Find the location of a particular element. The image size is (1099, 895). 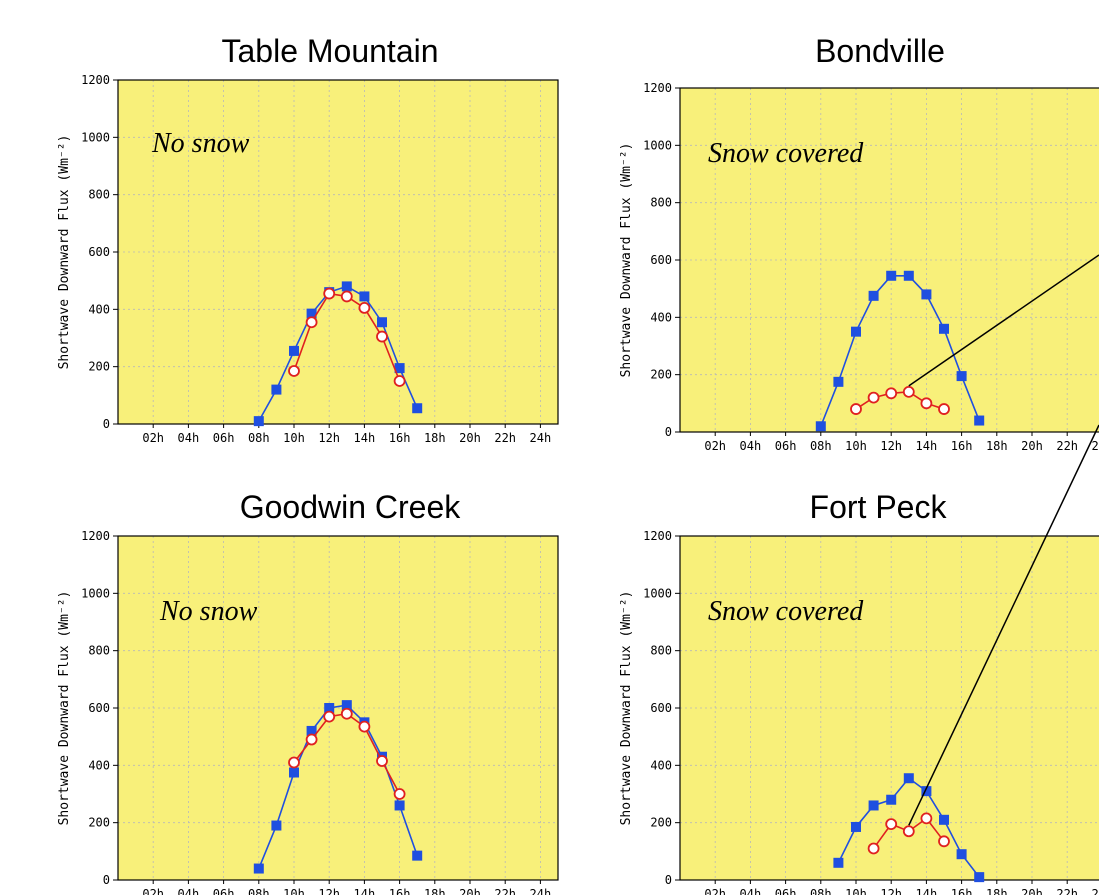

x-tick-label: 14h is located at coordinates (365, 438).